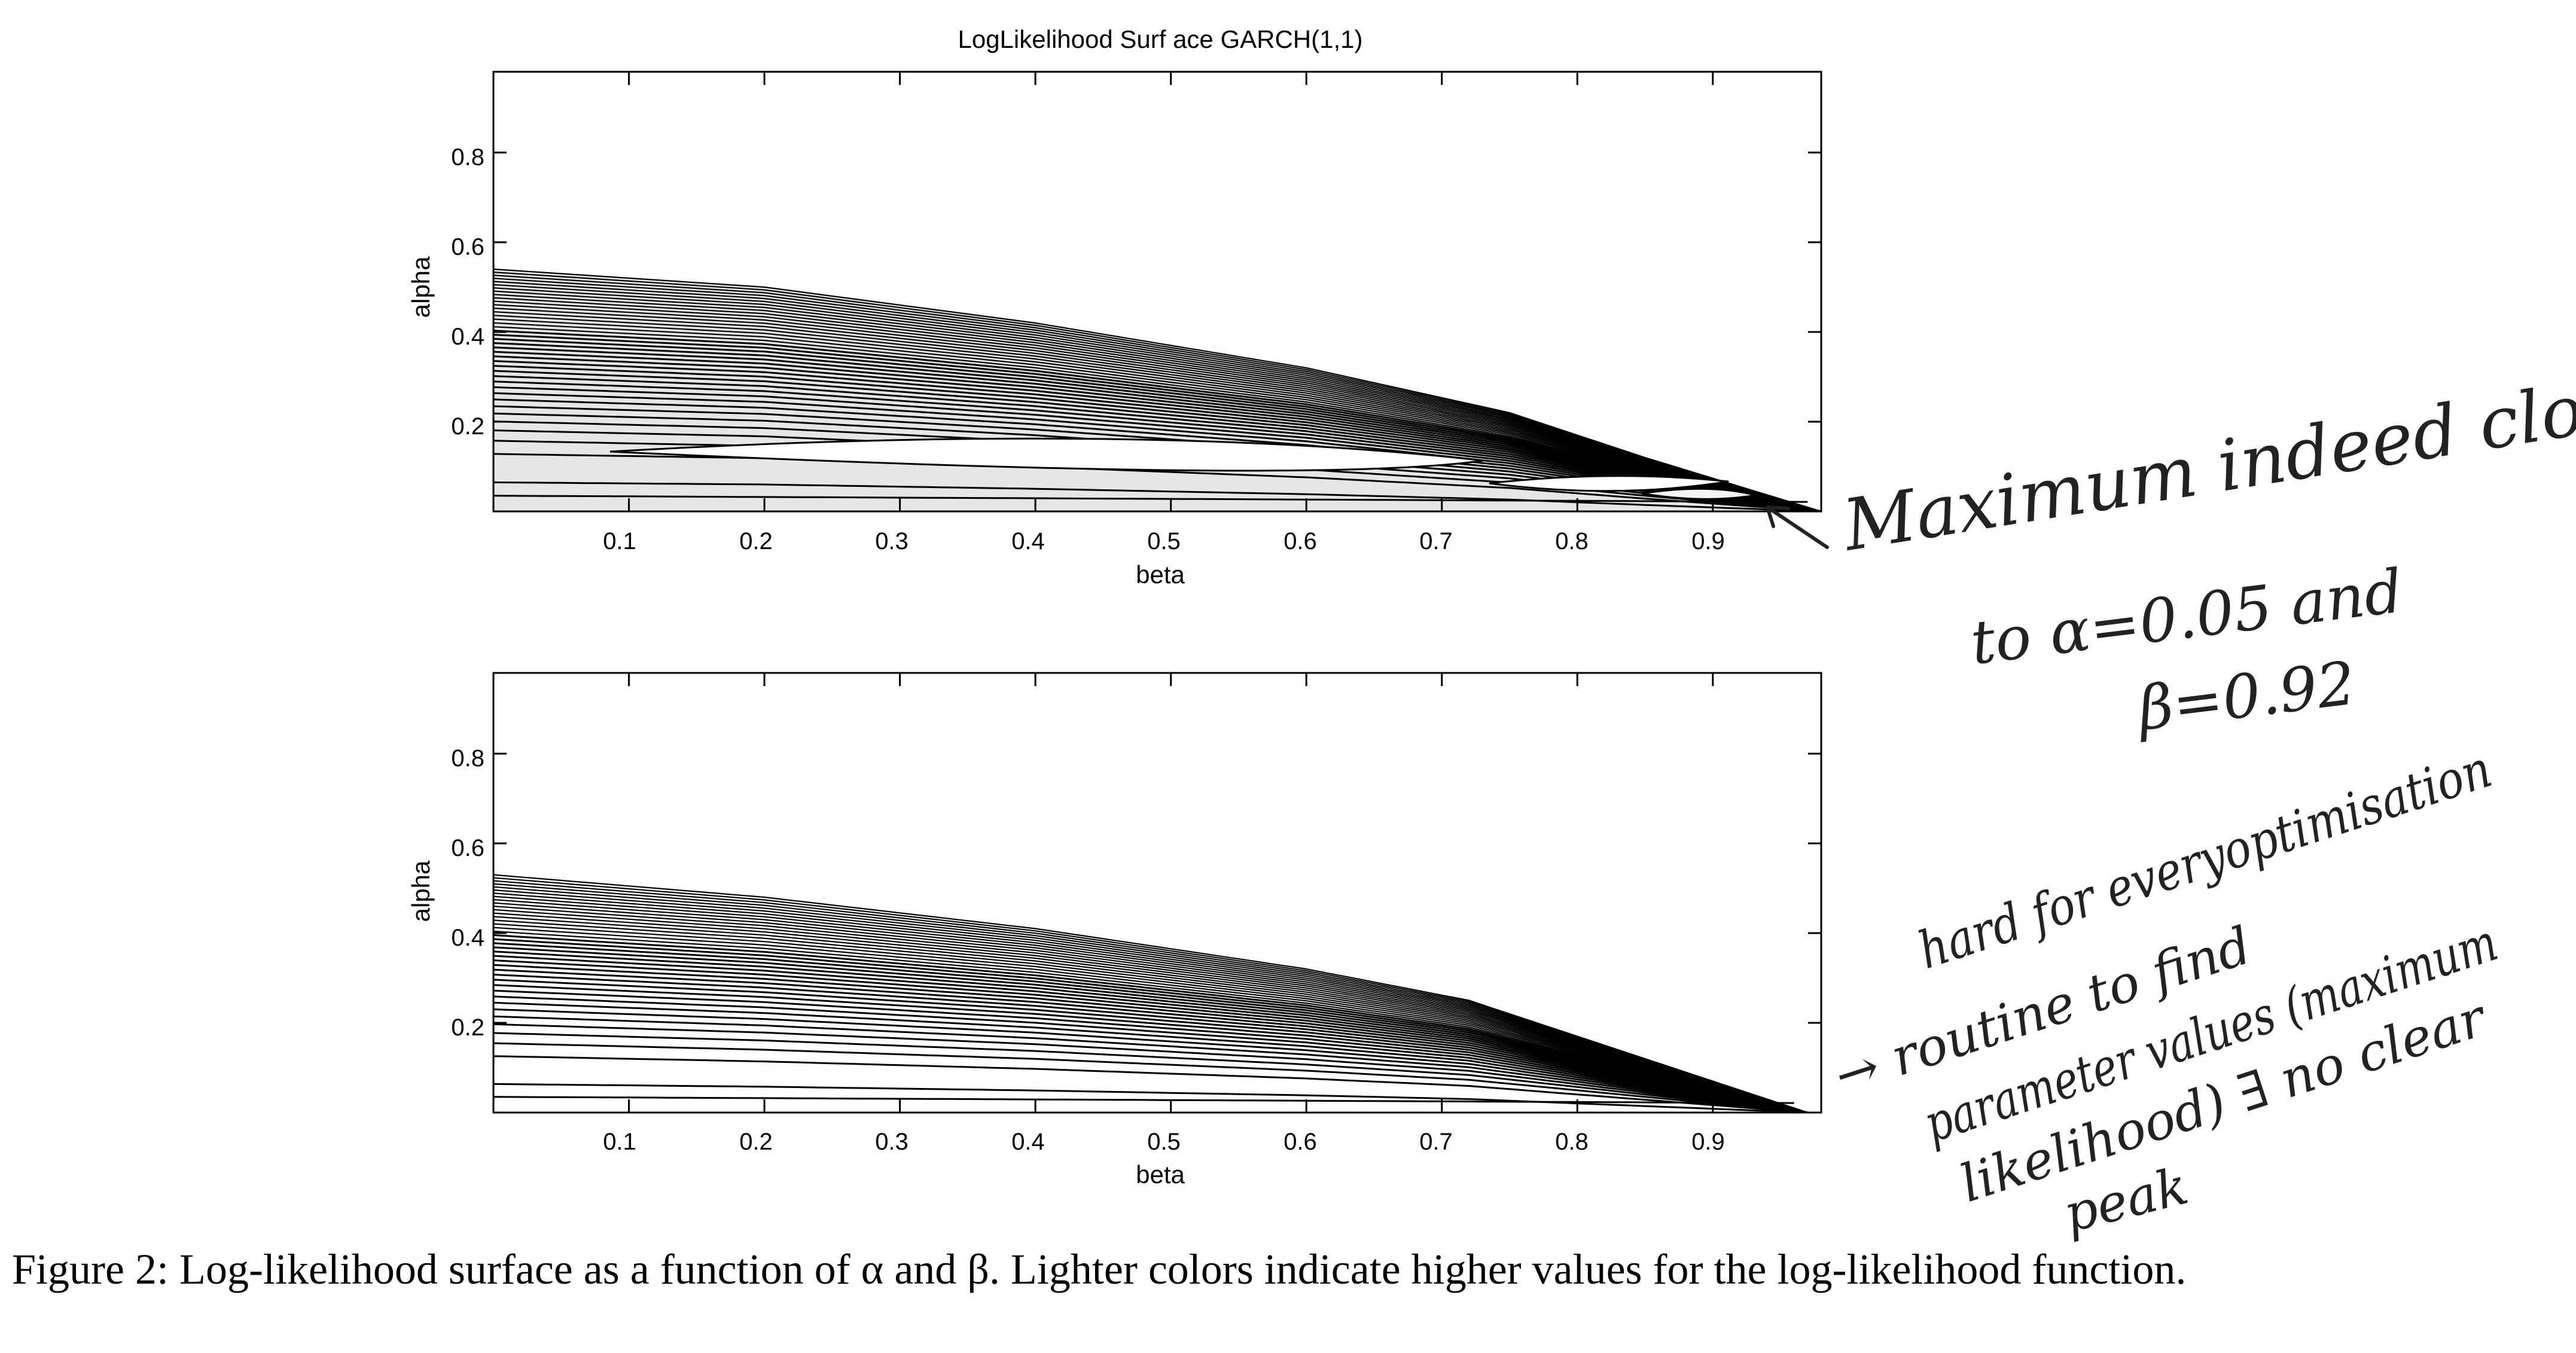 This screenshot has height=1353, width=2576. Describe the element at coordinates (892, 541) in the screenshot. I see `x-tick-label: 0.3` at that location.